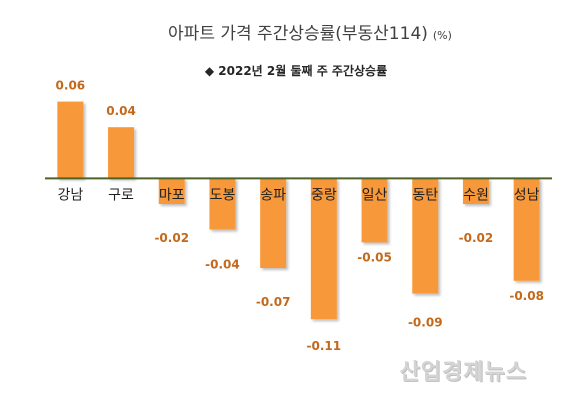  What do you see at coordinates (273, 195) in the screenshot?
I see `category-label: 송파` at bounding box center [273, 195].